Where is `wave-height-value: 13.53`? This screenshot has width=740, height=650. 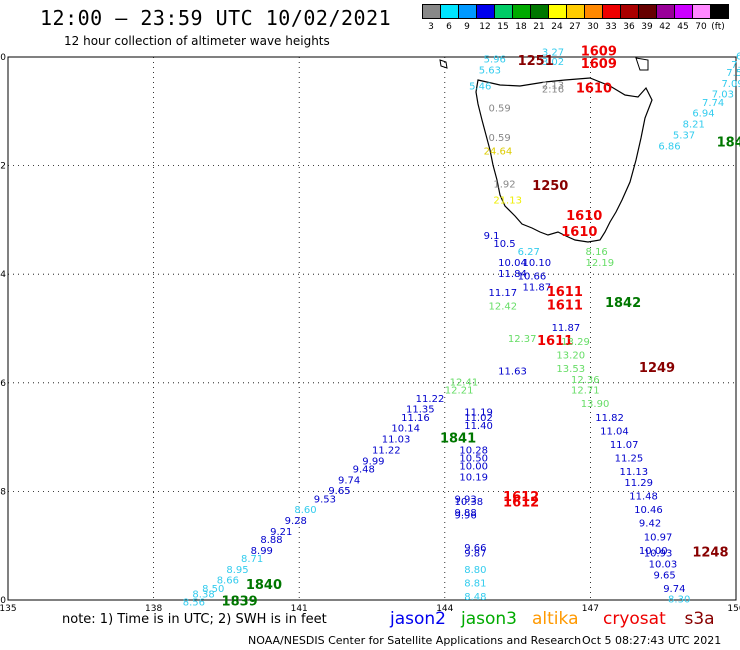
wave-height-value: 13.53 is located at coordinates (570, 369).